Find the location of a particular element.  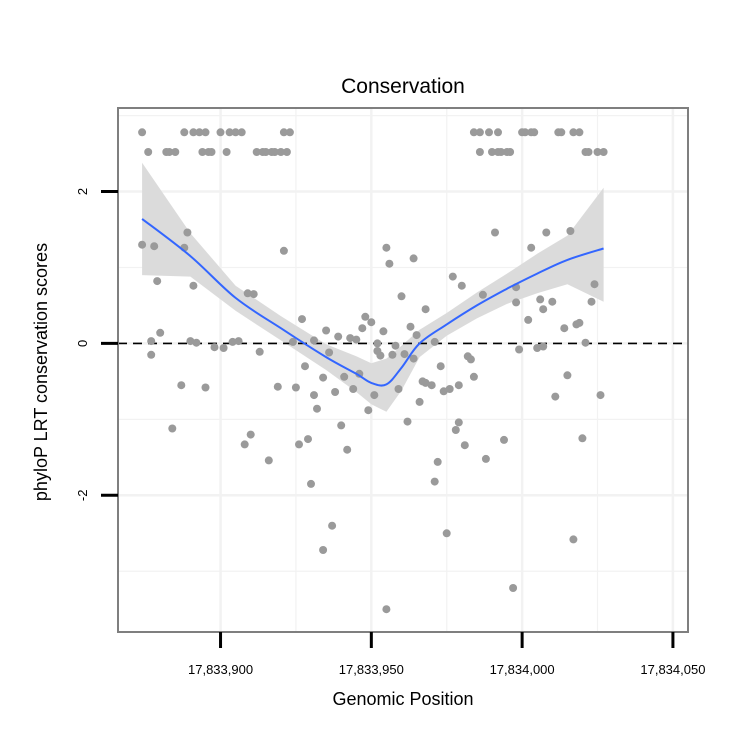

x-tick-label: 17,833,950 is located at coordinates (371, 669).